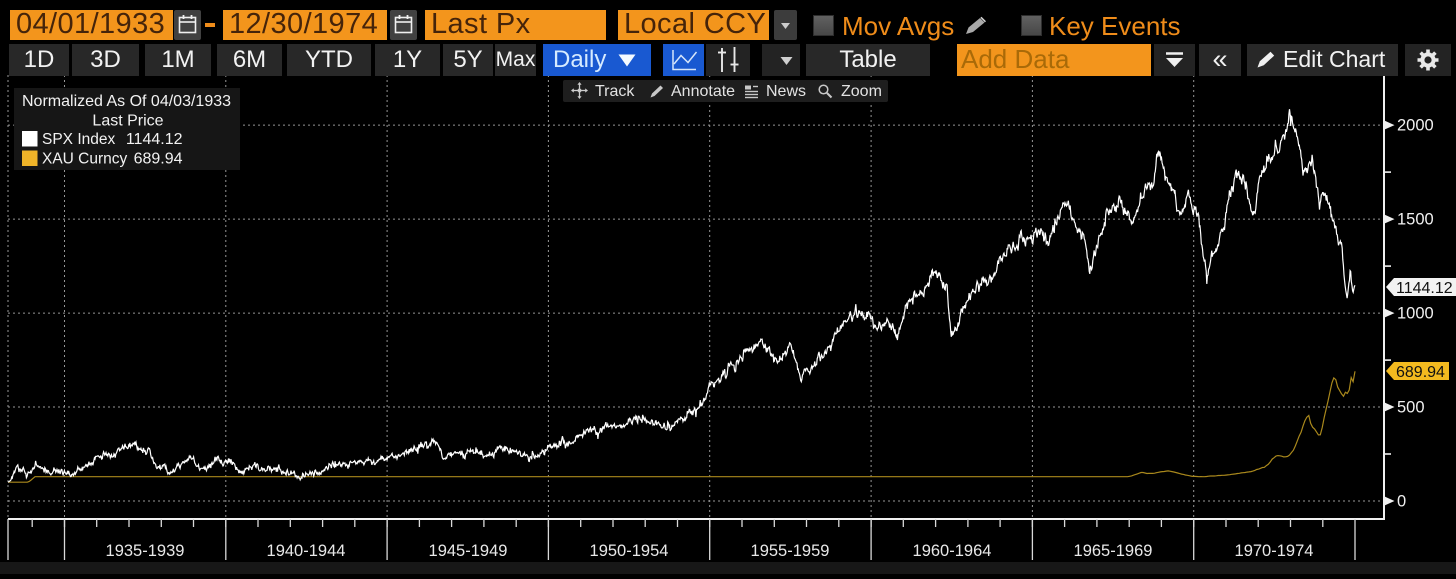  What do you see at coordinates (127, 121) in the screenshot?
I see `svg-text: Last Price` at bounding box center [127, 121].